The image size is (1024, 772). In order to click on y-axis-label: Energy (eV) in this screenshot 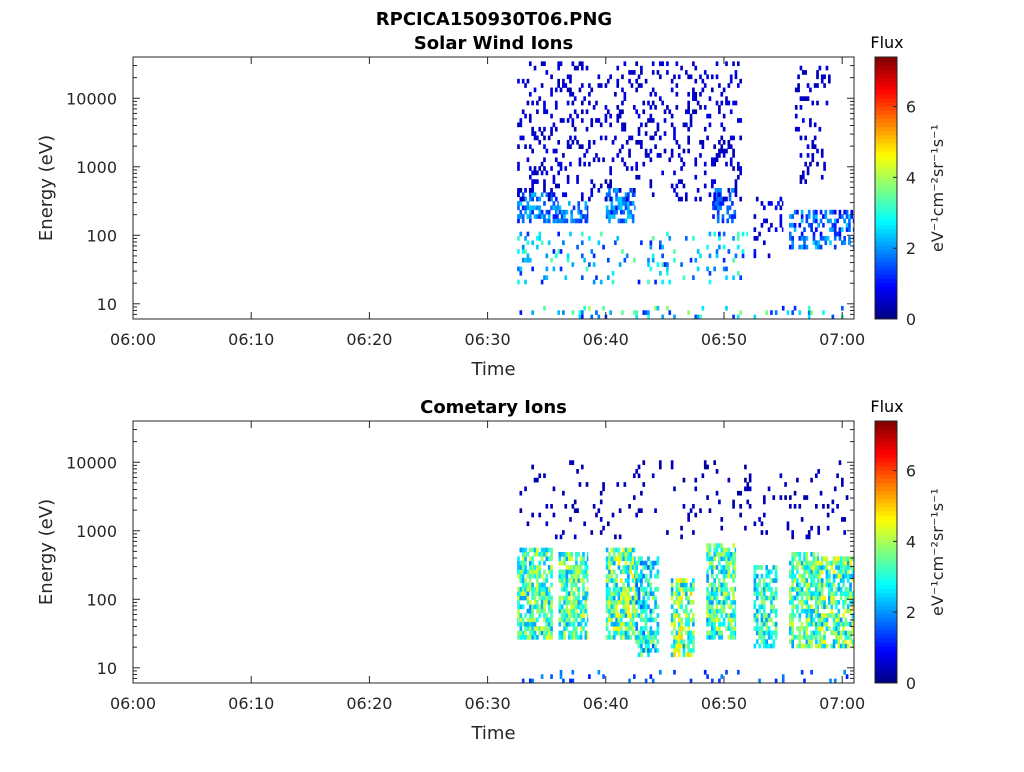, I will do `click(46, 552)`.